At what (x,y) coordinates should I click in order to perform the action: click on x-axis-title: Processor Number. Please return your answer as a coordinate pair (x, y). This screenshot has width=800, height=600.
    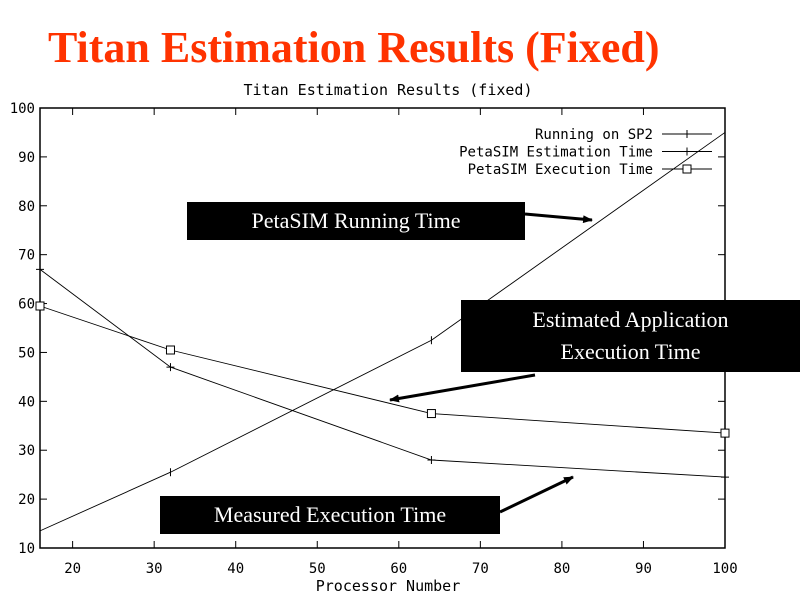
    Looking at the image, I should click on (388, 586).